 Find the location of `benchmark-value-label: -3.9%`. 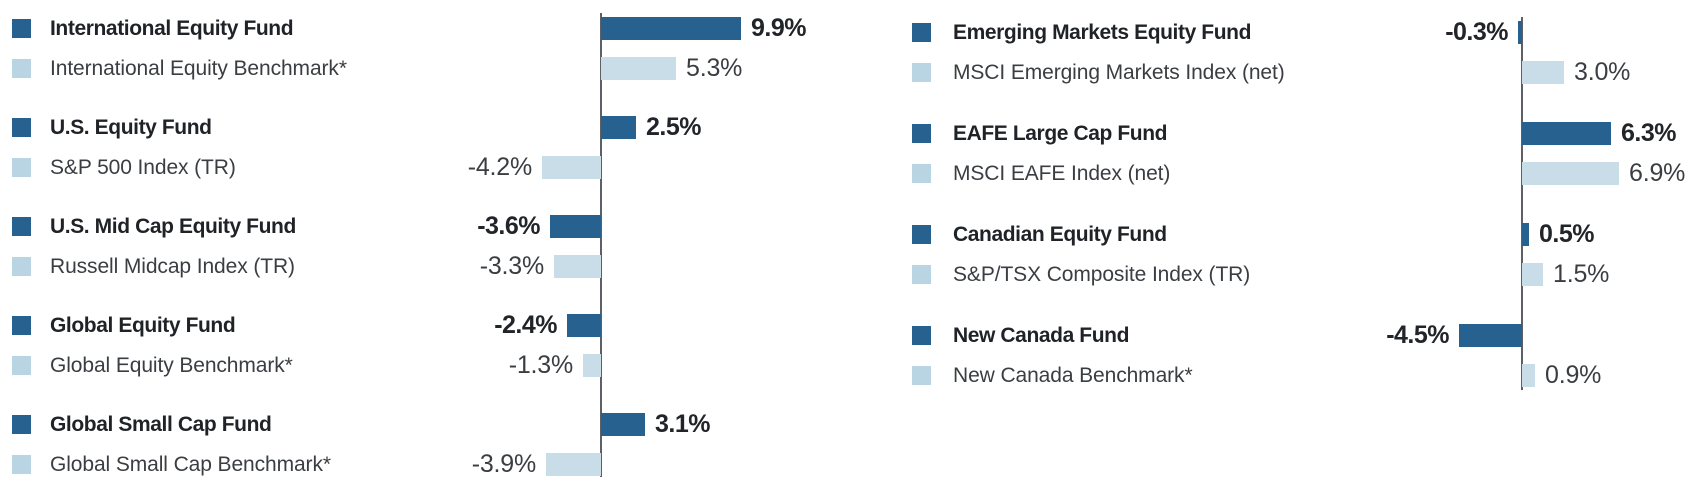

benchmark-value-label: -3.9% is located at coordinates (504, 464).